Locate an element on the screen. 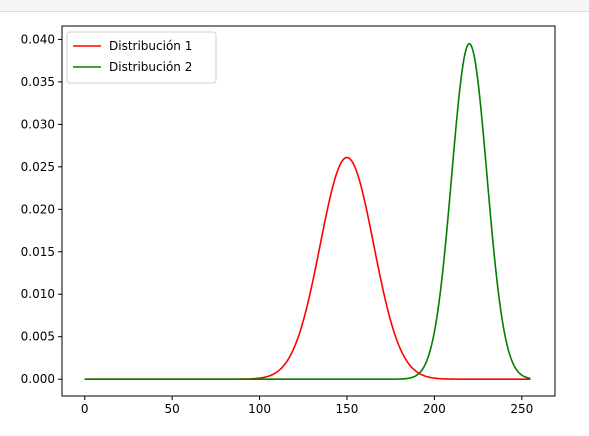 The height and width of the screenshot is (436, 589). x-tick-label: 200 is located at coordinates (434, 409).